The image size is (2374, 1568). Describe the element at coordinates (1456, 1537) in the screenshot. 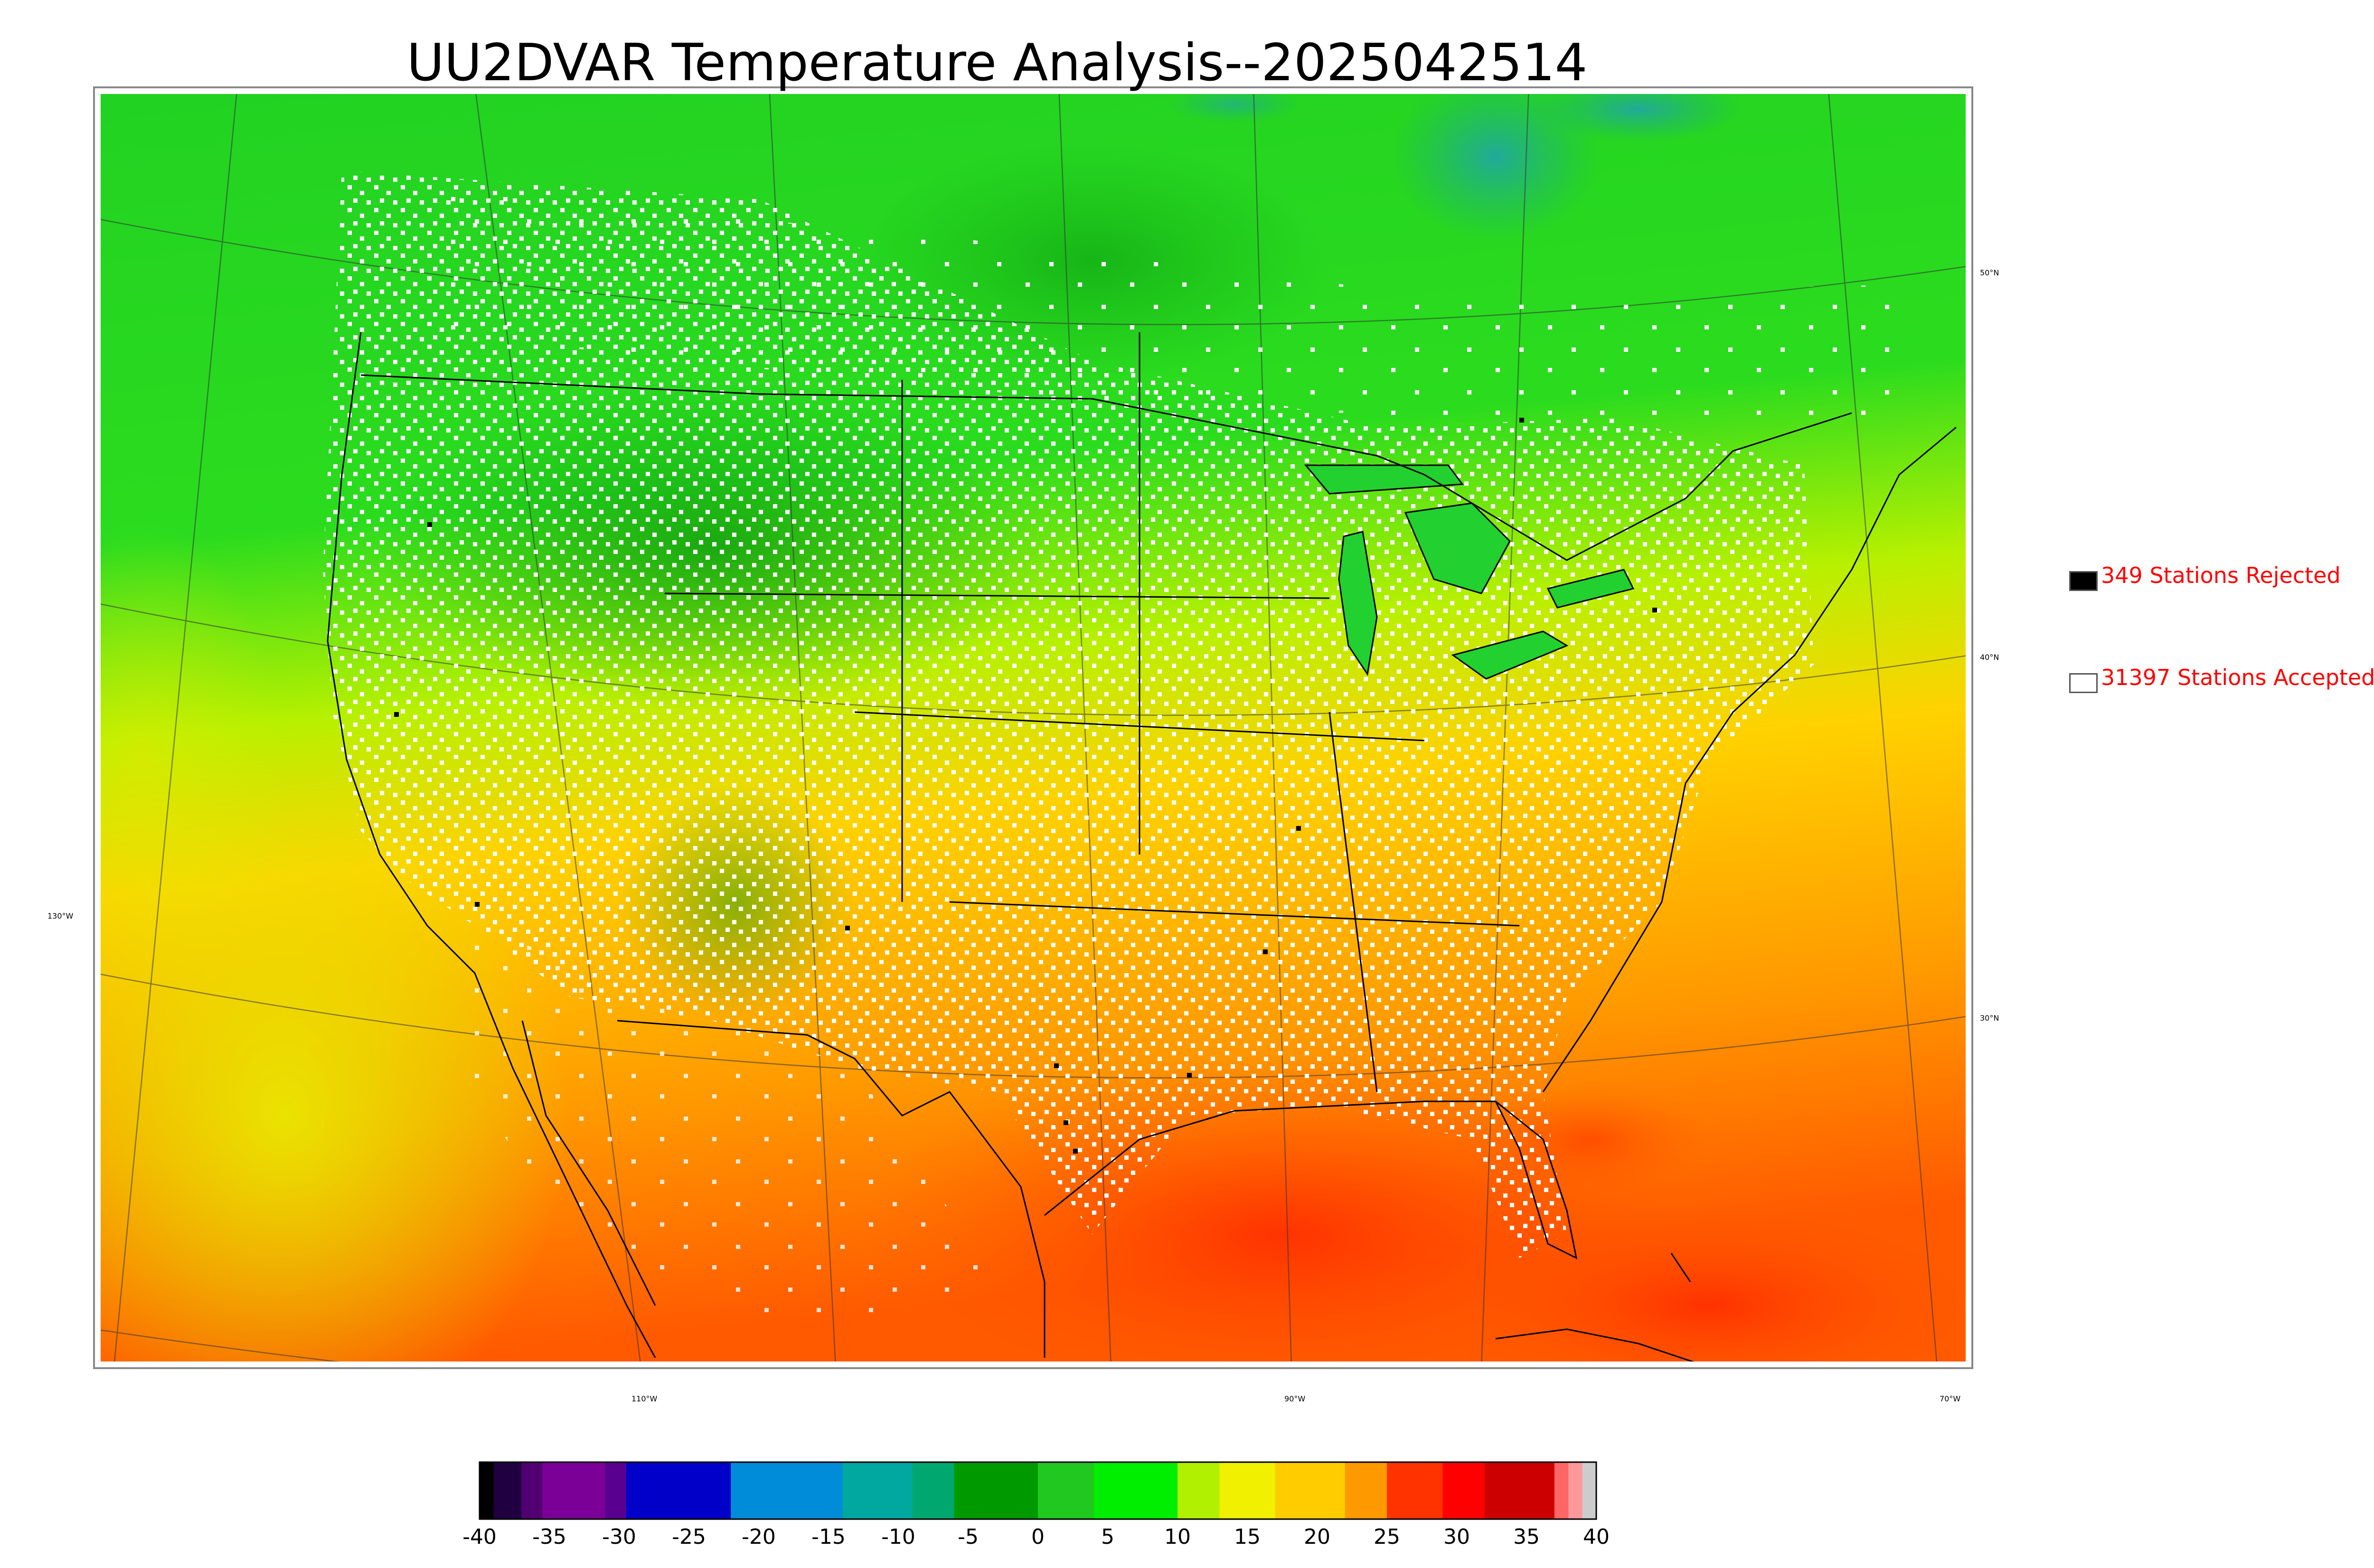

I see `colorbar-tick-label: 30` at that location.